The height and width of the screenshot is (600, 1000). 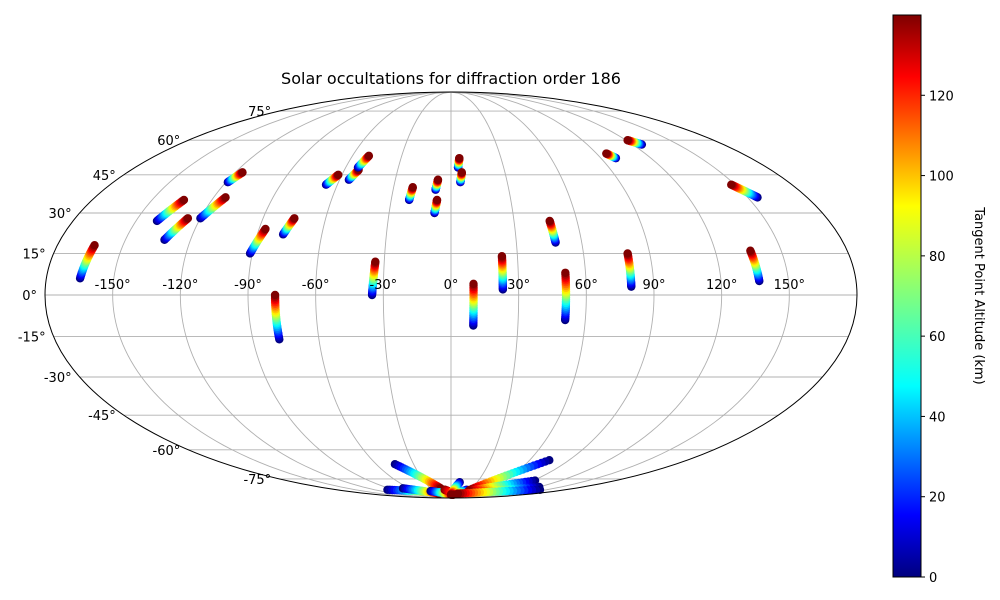 I want to click on latitude-tick-label: 15°, so click(x=34, y=254).